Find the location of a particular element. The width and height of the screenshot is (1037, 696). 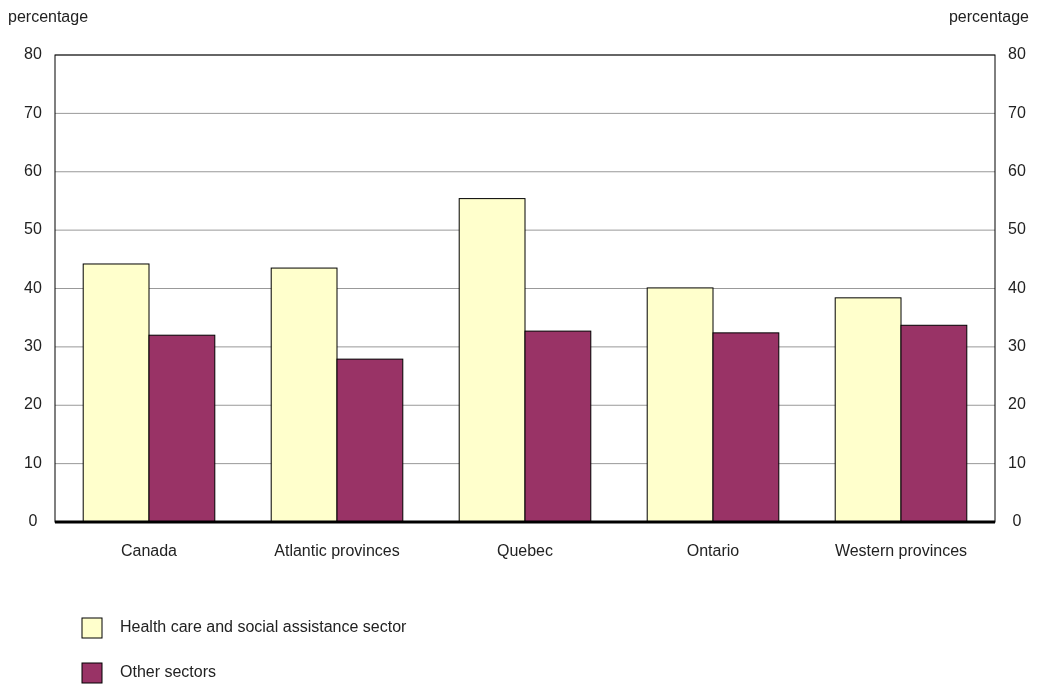

x-tick-label: Atlantic provinces is located at coordinates (337, 551).